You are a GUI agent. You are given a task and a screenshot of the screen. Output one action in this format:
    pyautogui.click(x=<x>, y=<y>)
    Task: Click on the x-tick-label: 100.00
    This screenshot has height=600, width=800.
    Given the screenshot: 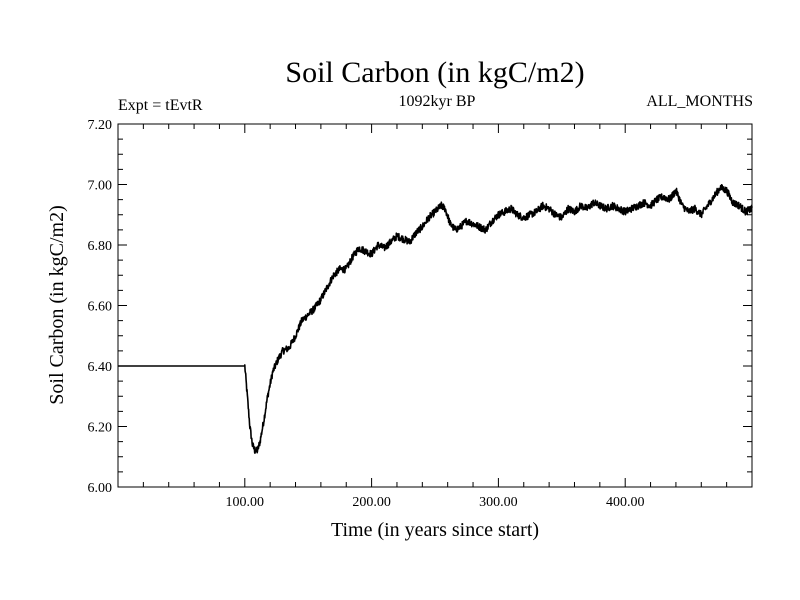 What is the action you would take?
    pyautogui.click(x=245, y=502)
    